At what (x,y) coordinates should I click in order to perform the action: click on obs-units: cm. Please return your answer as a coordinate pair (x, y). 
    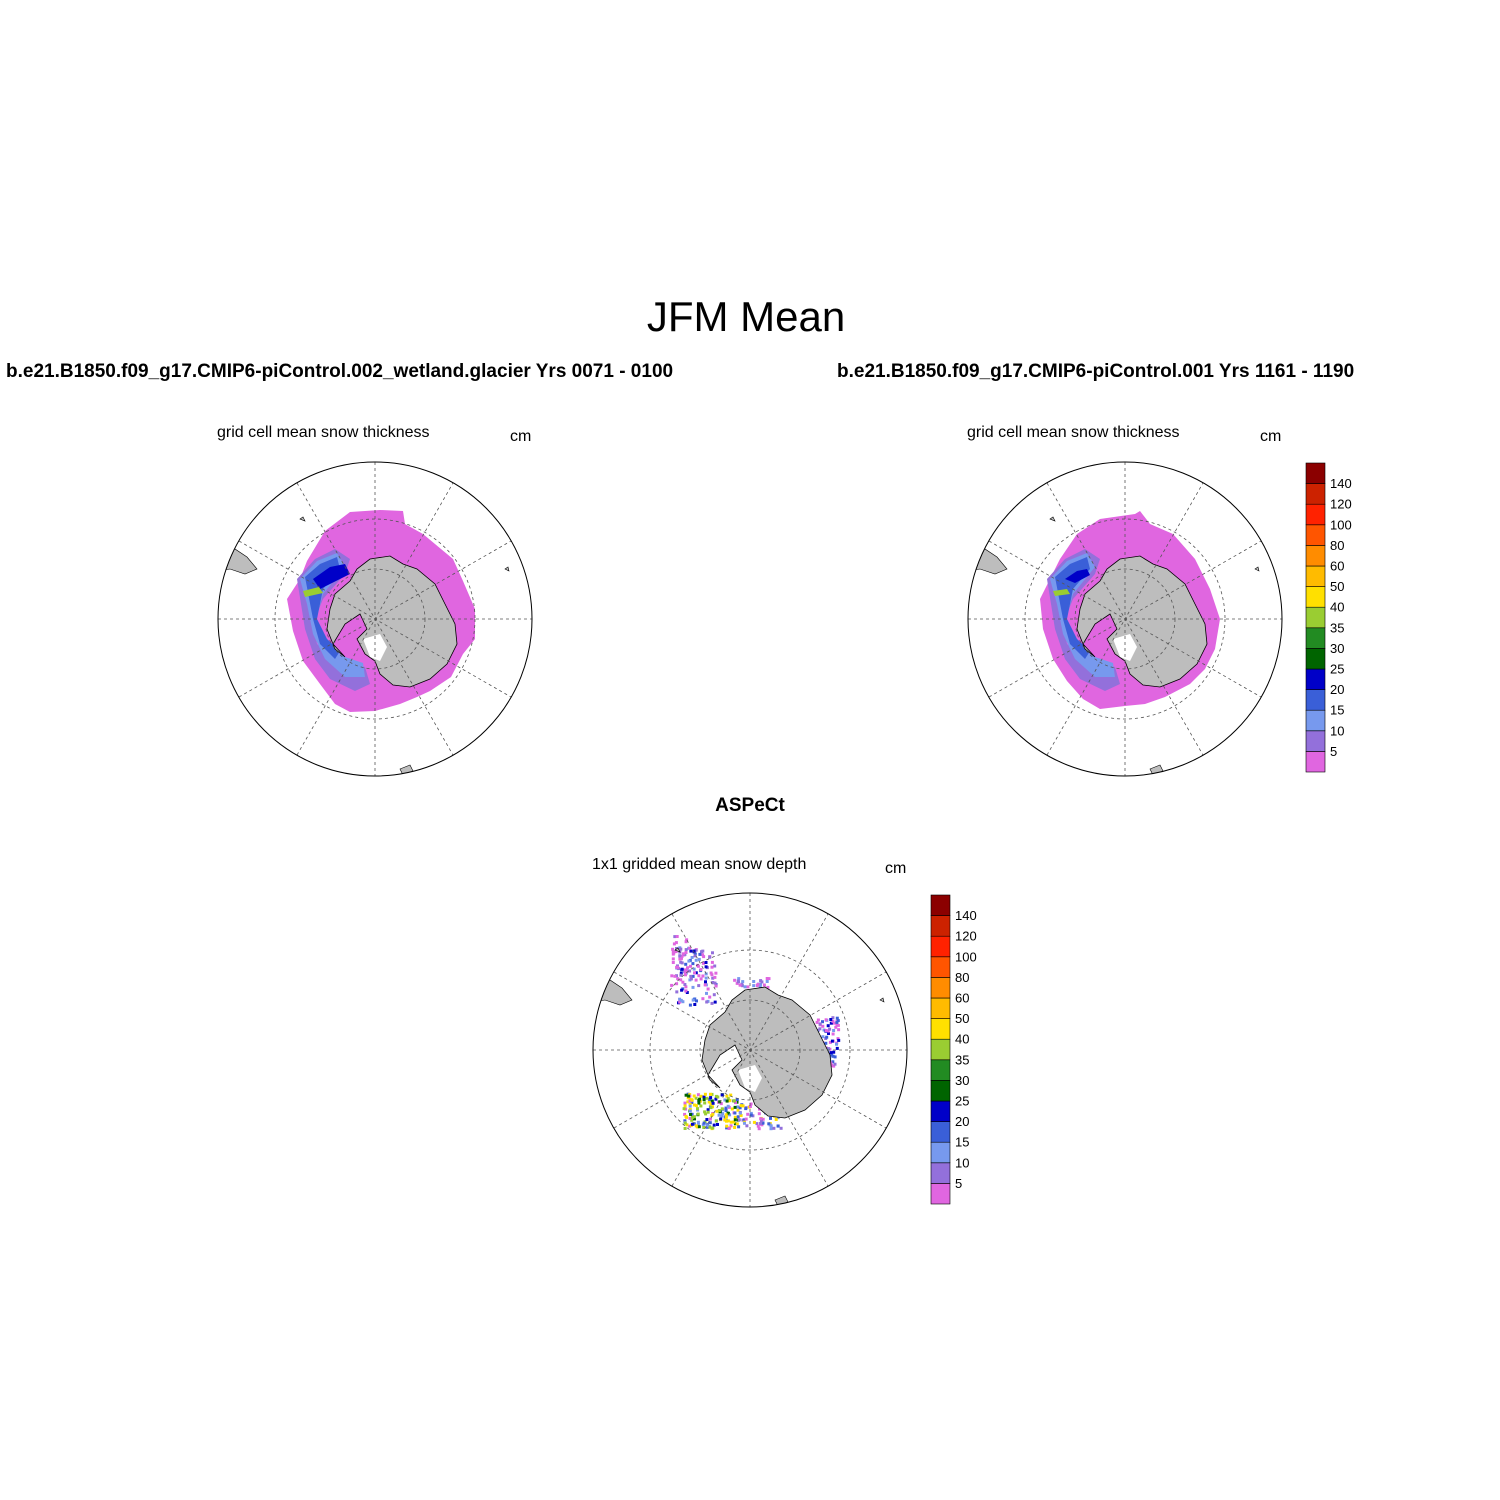
    Looking at the image, I should click on (896, 868).